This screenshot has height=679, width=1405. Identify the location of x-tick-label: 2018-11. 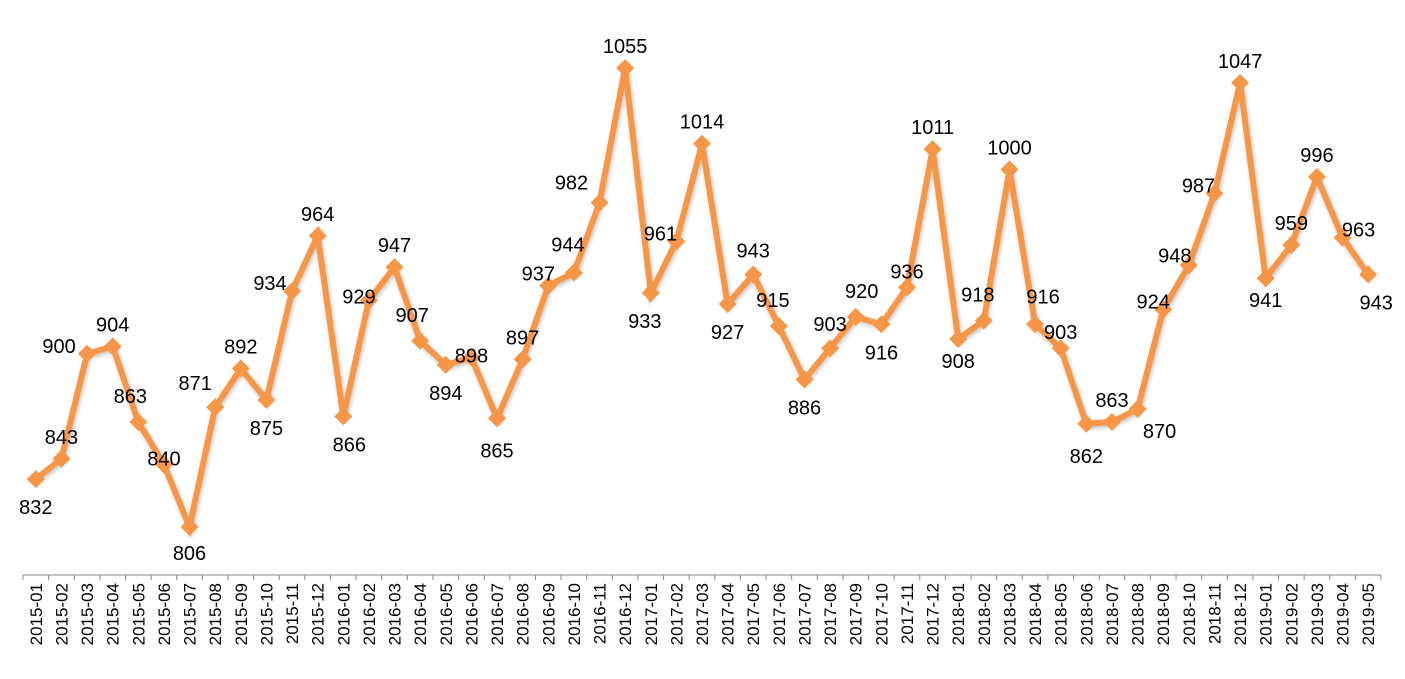
(1214, 613).